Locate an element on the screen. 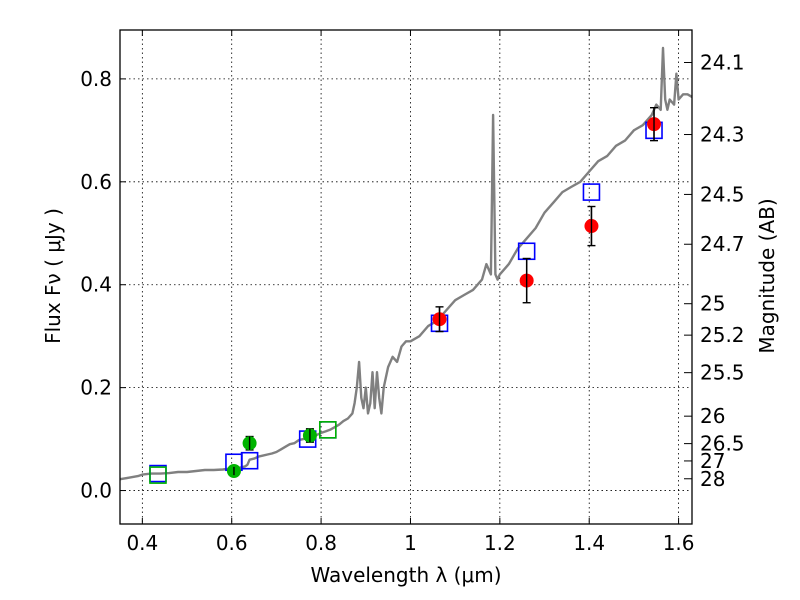 This screenshot has height=600, width=800. y-tick-label: 0.0 is located at coordinates (96, 491).